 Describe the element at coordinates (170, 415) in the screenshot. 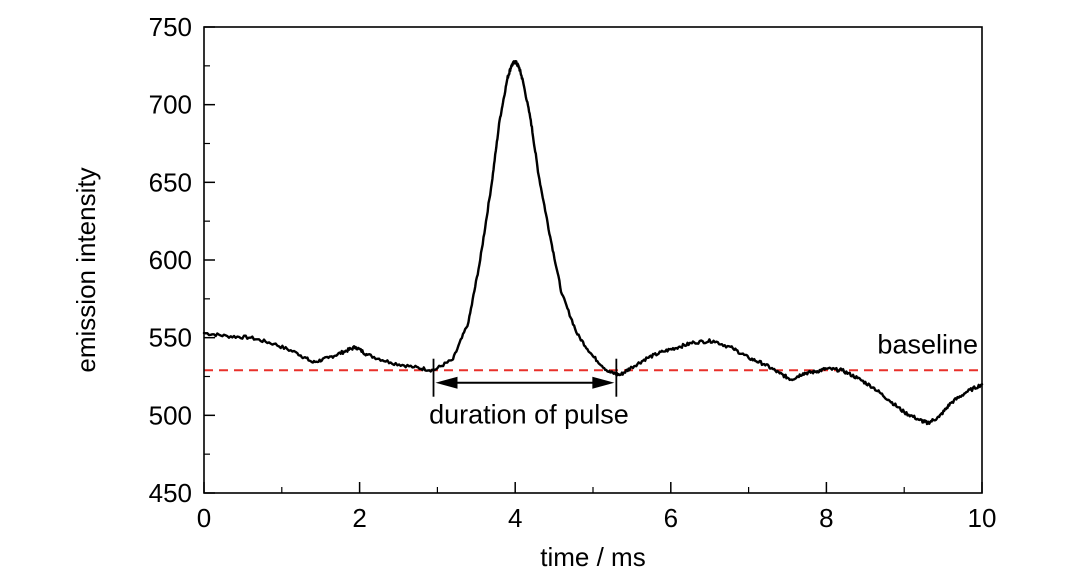

I see `y-tick-label: 500` at that location.